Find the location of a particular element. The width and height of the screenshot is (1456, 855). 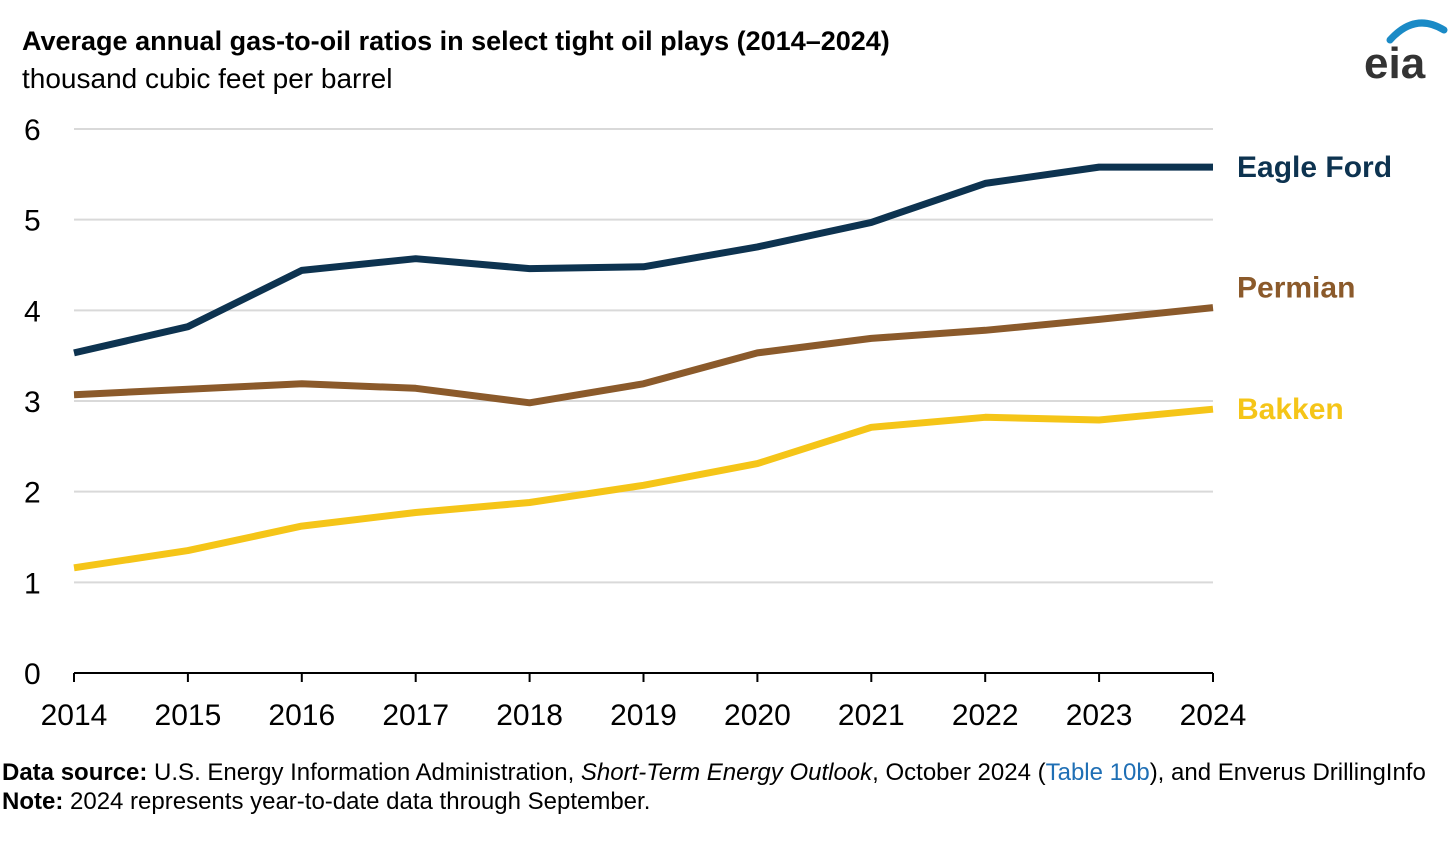

x-tick-label: 2022 is located at coordinates (985, 715).